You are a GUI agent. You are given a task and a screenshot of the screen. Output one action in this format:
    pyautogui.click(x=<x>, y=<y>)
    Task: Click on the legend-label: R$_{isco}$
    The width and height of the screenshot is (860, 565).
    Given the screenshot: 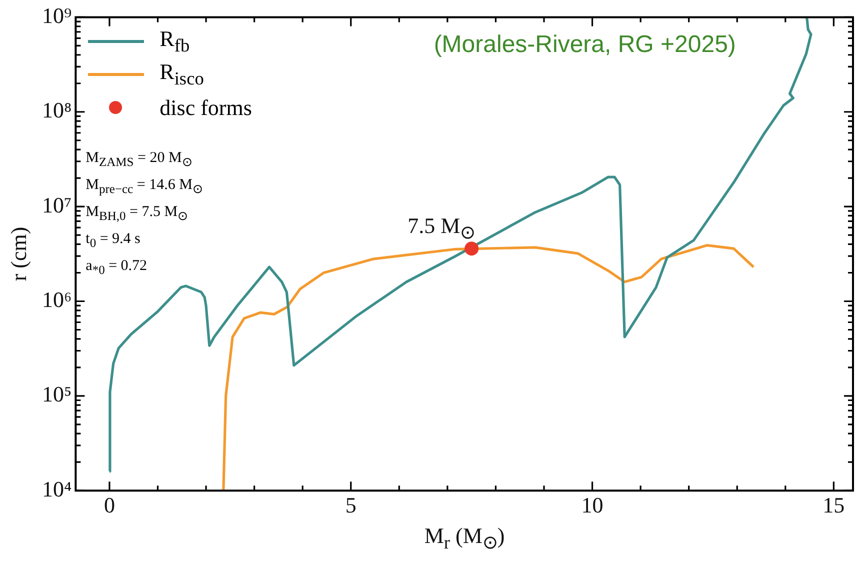 What is the action you would take?
    pyautogui.click(x=182, y=74)
    